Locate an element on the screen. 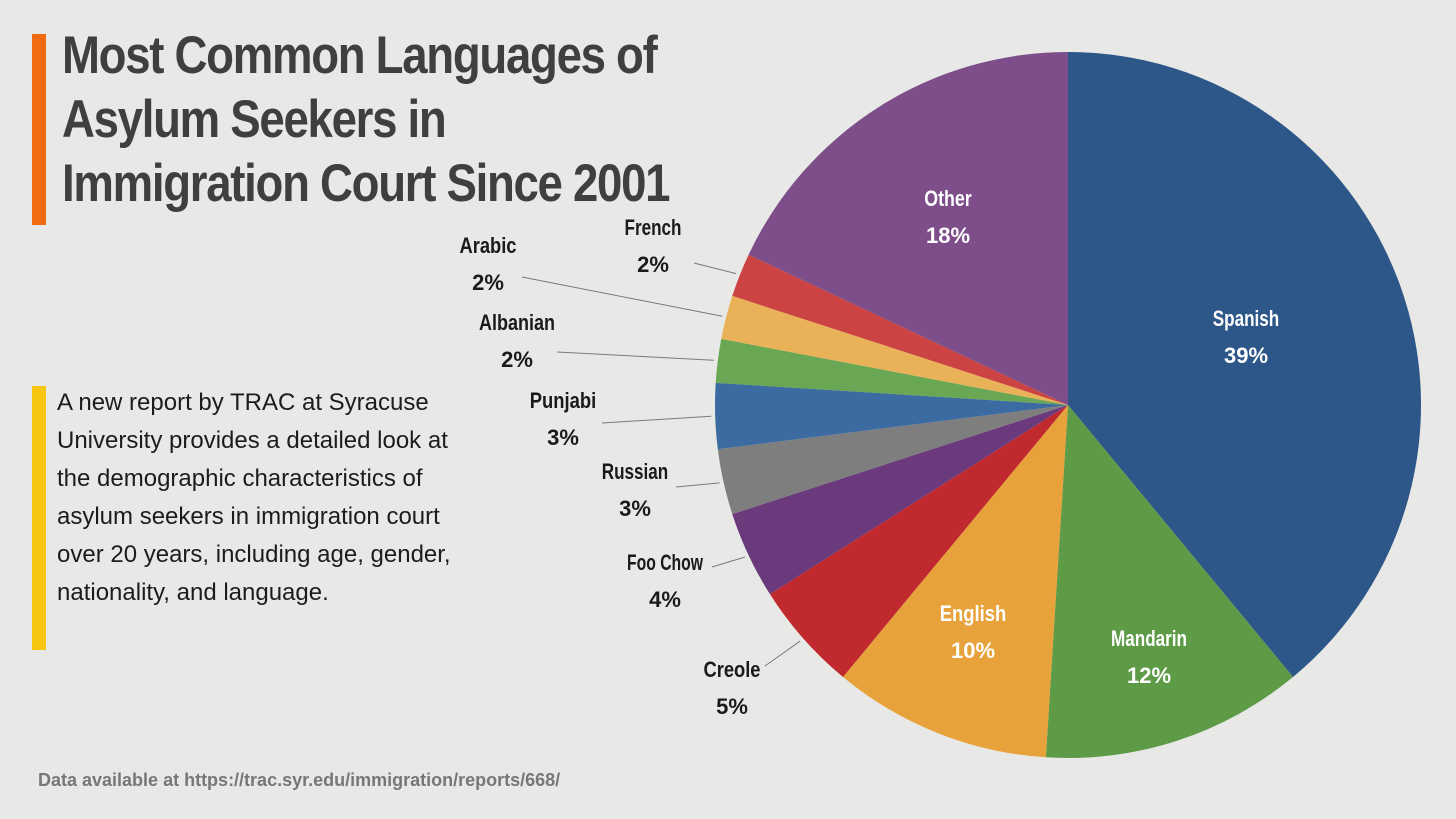 This screenshot has width=1456, height=819. slice-label-punjabi: Punjabi is located at coordinates (563, 400).